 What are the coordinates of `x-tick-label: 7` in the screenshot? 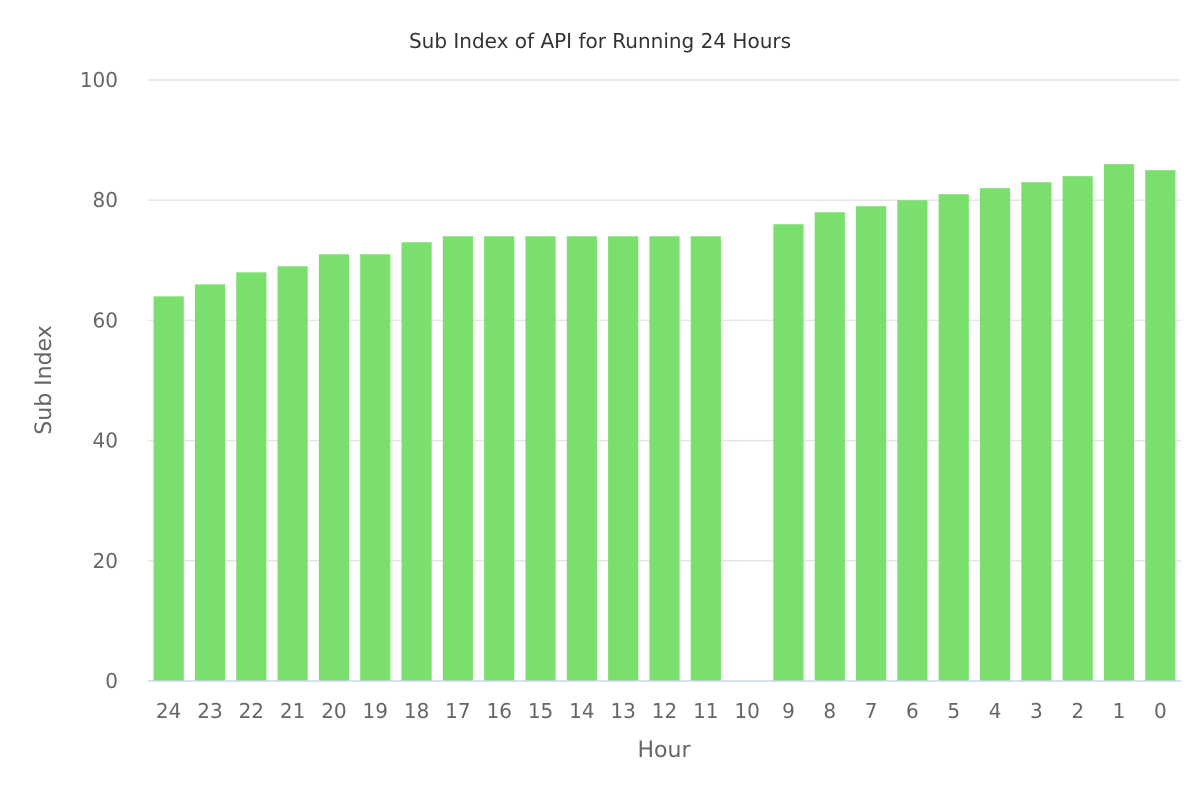 It's located at (871, 711).